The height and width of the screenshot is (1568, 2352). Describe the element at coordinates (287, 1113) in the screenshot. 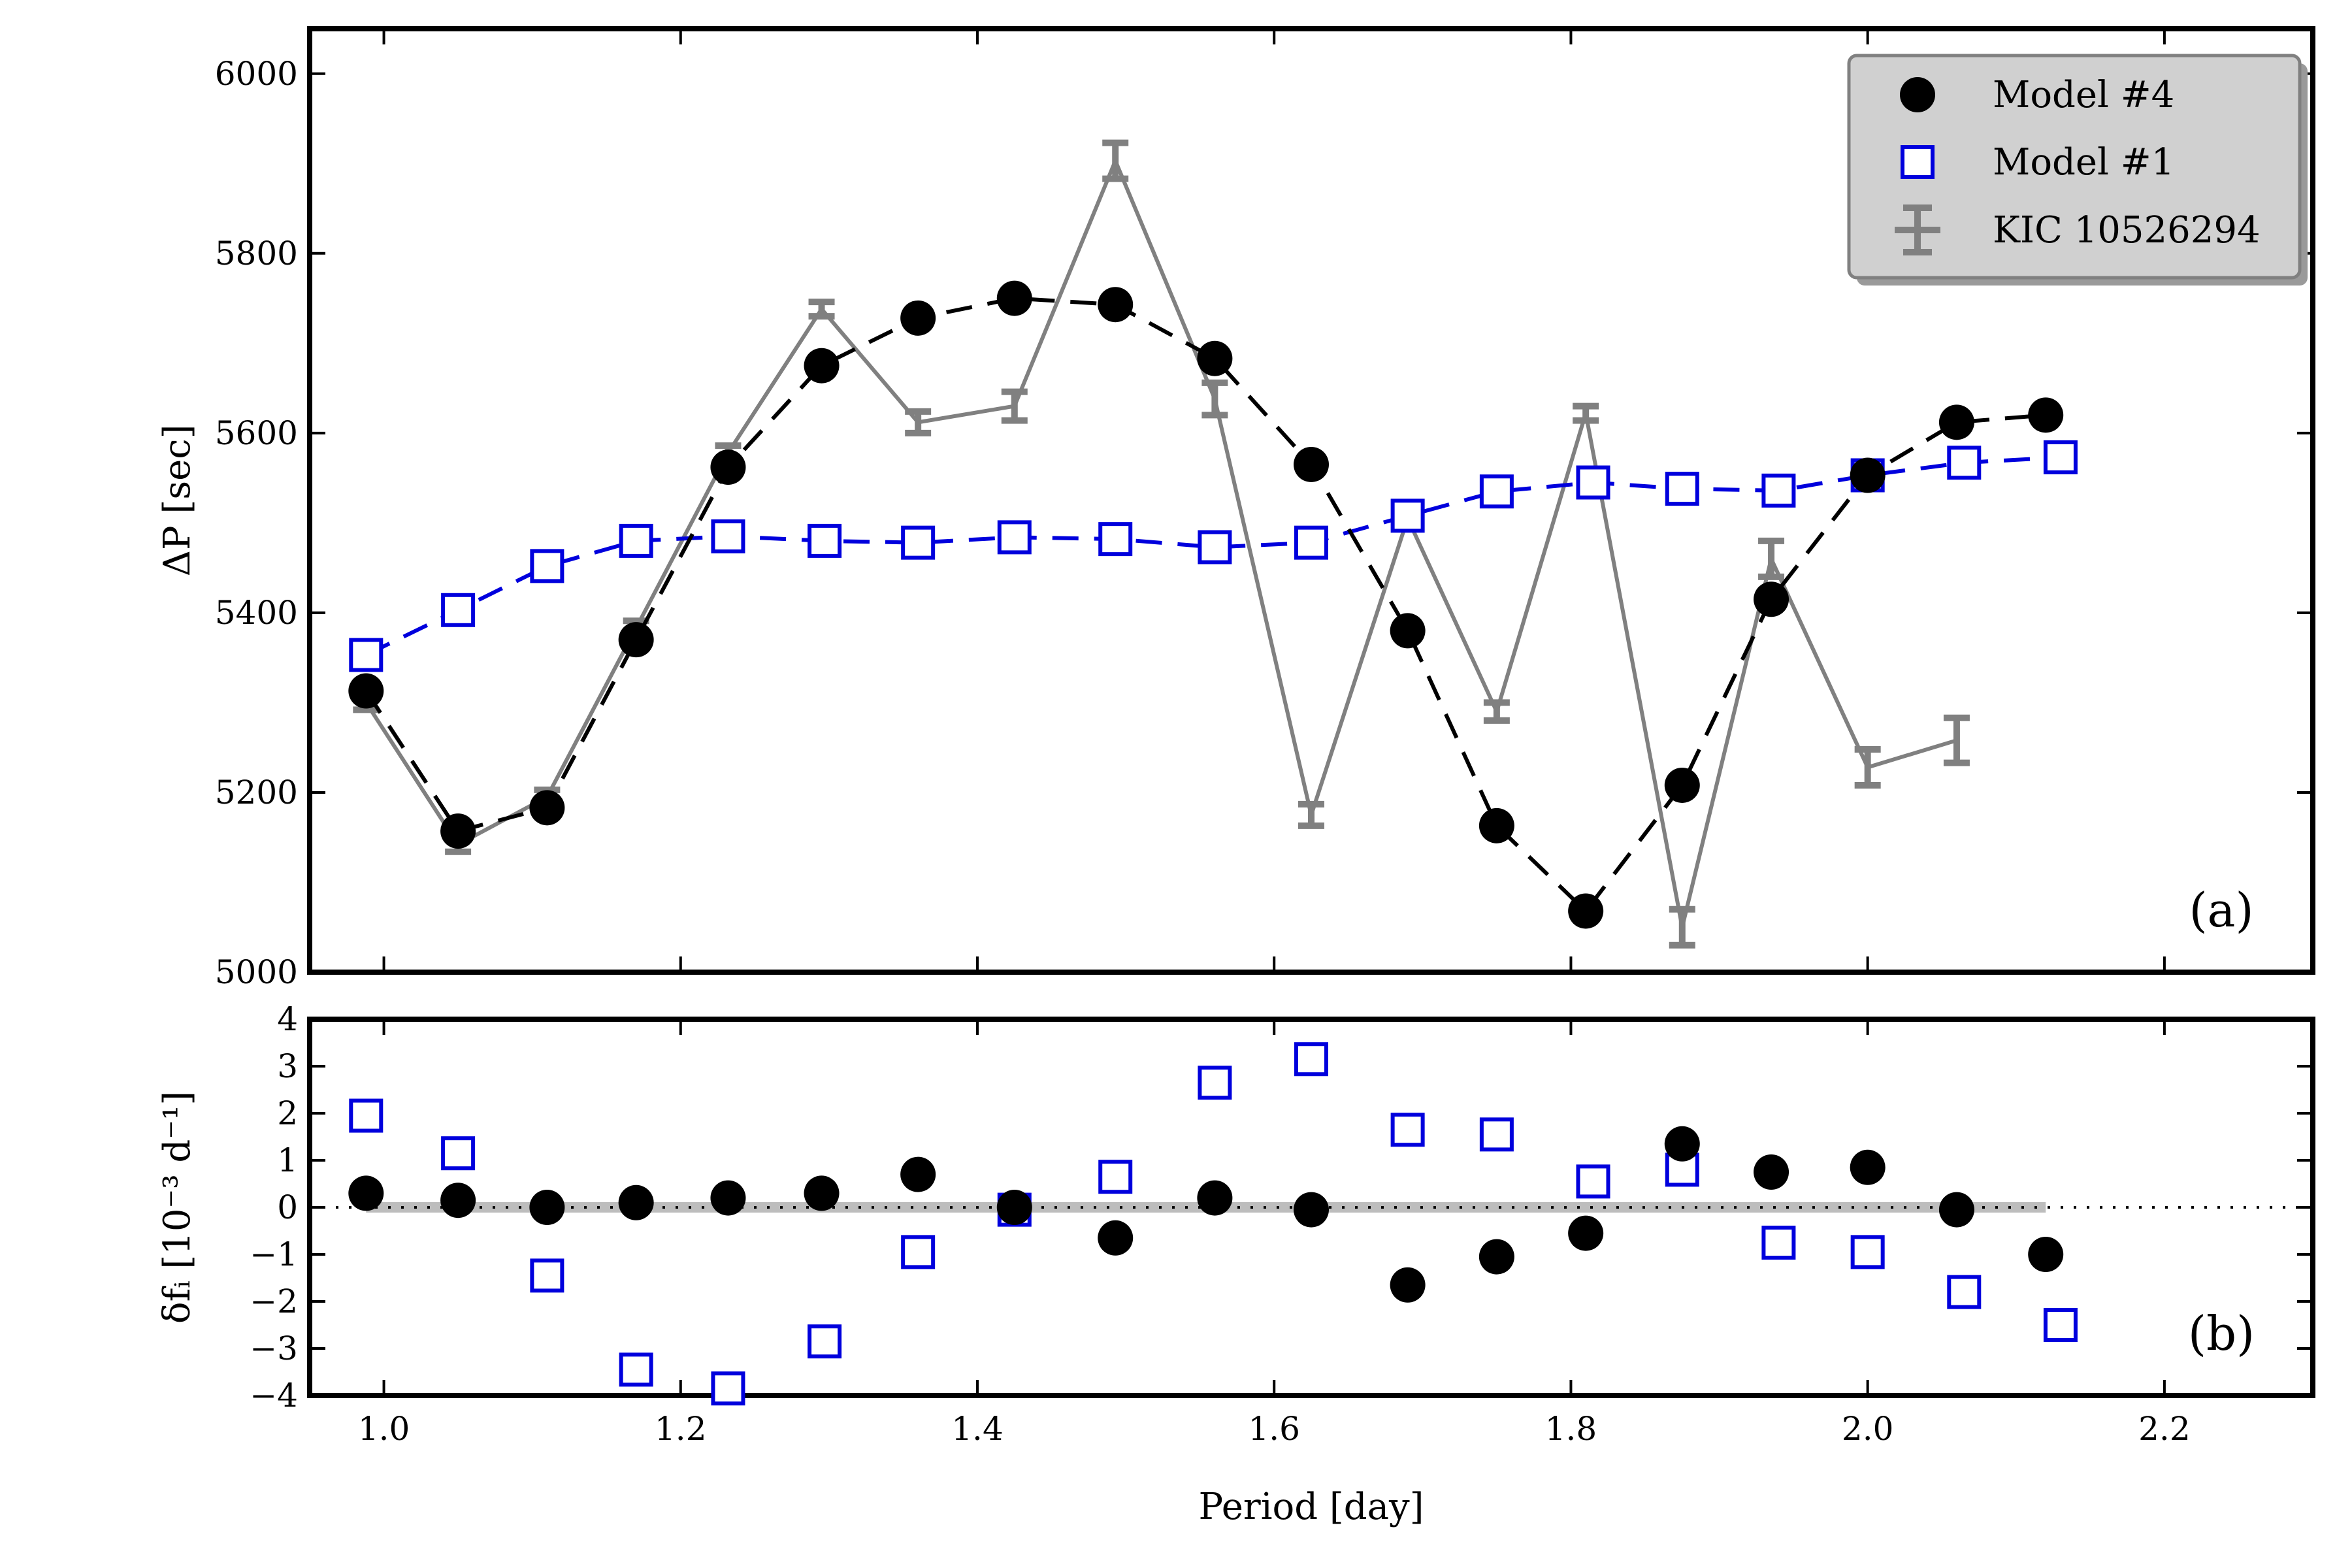

I see `bottom-ytick-label: 2` at that location.